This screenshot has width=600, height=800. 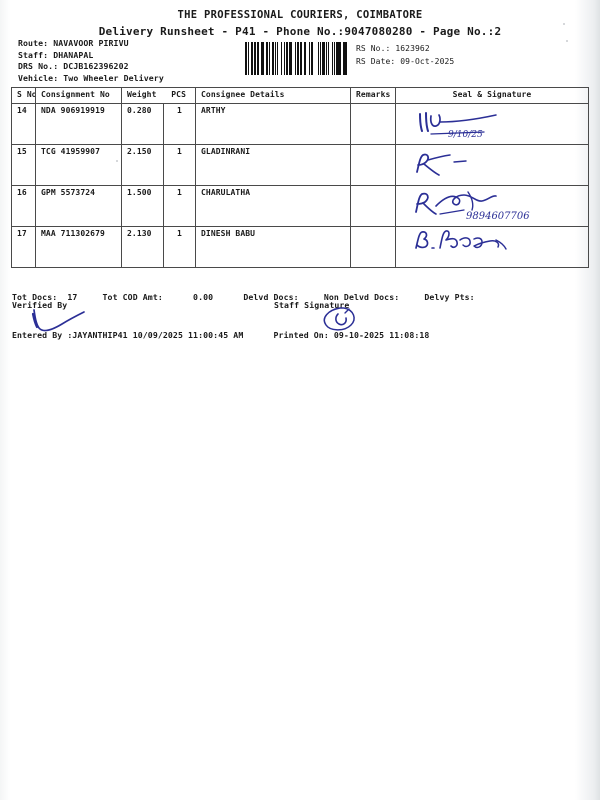 I want to click on table-row: 16 GPM 5573724 1.500 1 CHARULATHA, so click(x=300, y=206).